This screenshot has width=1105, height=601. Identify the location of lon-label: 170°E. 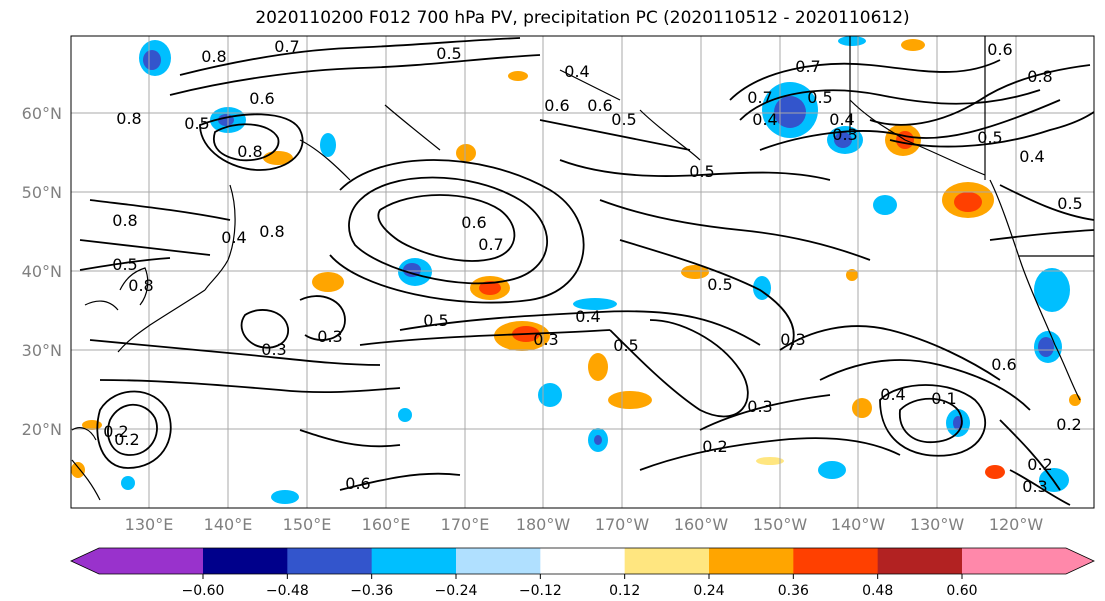
(465, 524).